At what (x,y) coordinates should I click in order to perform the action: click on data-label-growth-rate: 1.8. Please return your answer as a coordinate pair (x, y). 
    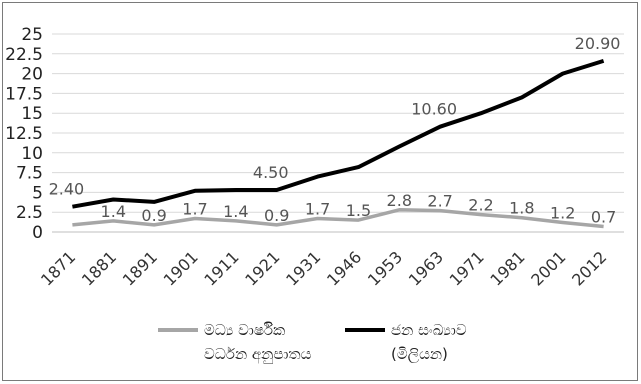
    Looking at the image, I should click on (521, 208).